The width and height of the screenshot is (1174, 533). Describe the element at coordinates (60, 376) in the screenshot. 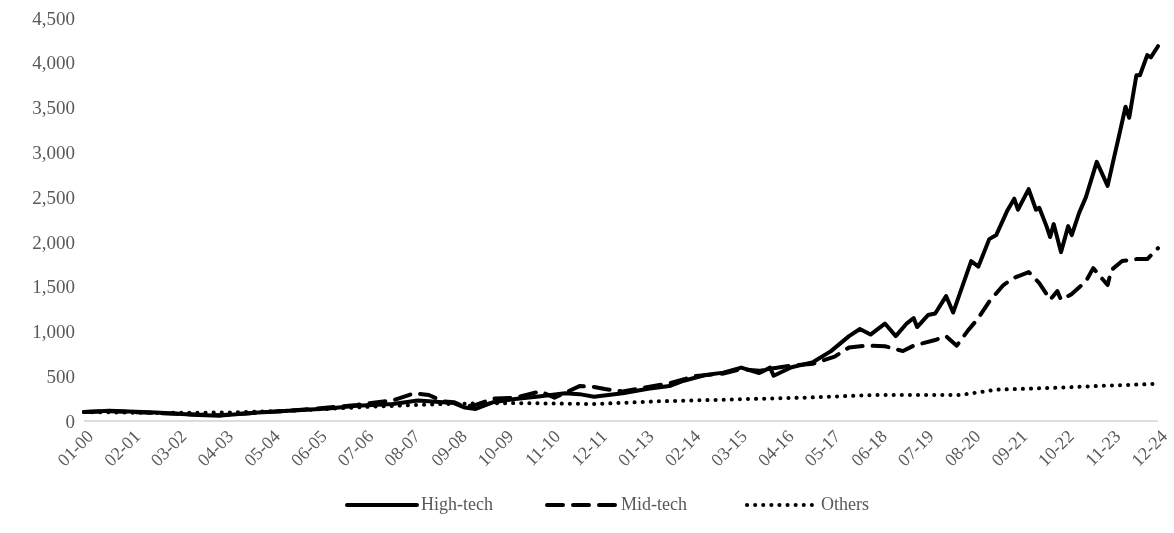

I see `y-tick-label: 500` at that location.